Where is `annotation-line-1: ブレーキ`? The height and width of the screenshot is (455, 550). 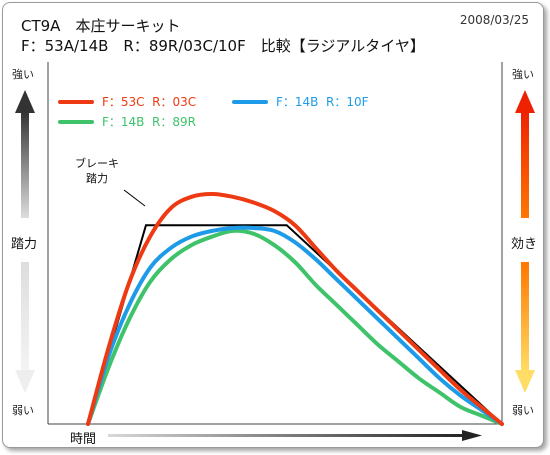
annotation-line-1: ブレーキ is located at coordinates (97, 163).